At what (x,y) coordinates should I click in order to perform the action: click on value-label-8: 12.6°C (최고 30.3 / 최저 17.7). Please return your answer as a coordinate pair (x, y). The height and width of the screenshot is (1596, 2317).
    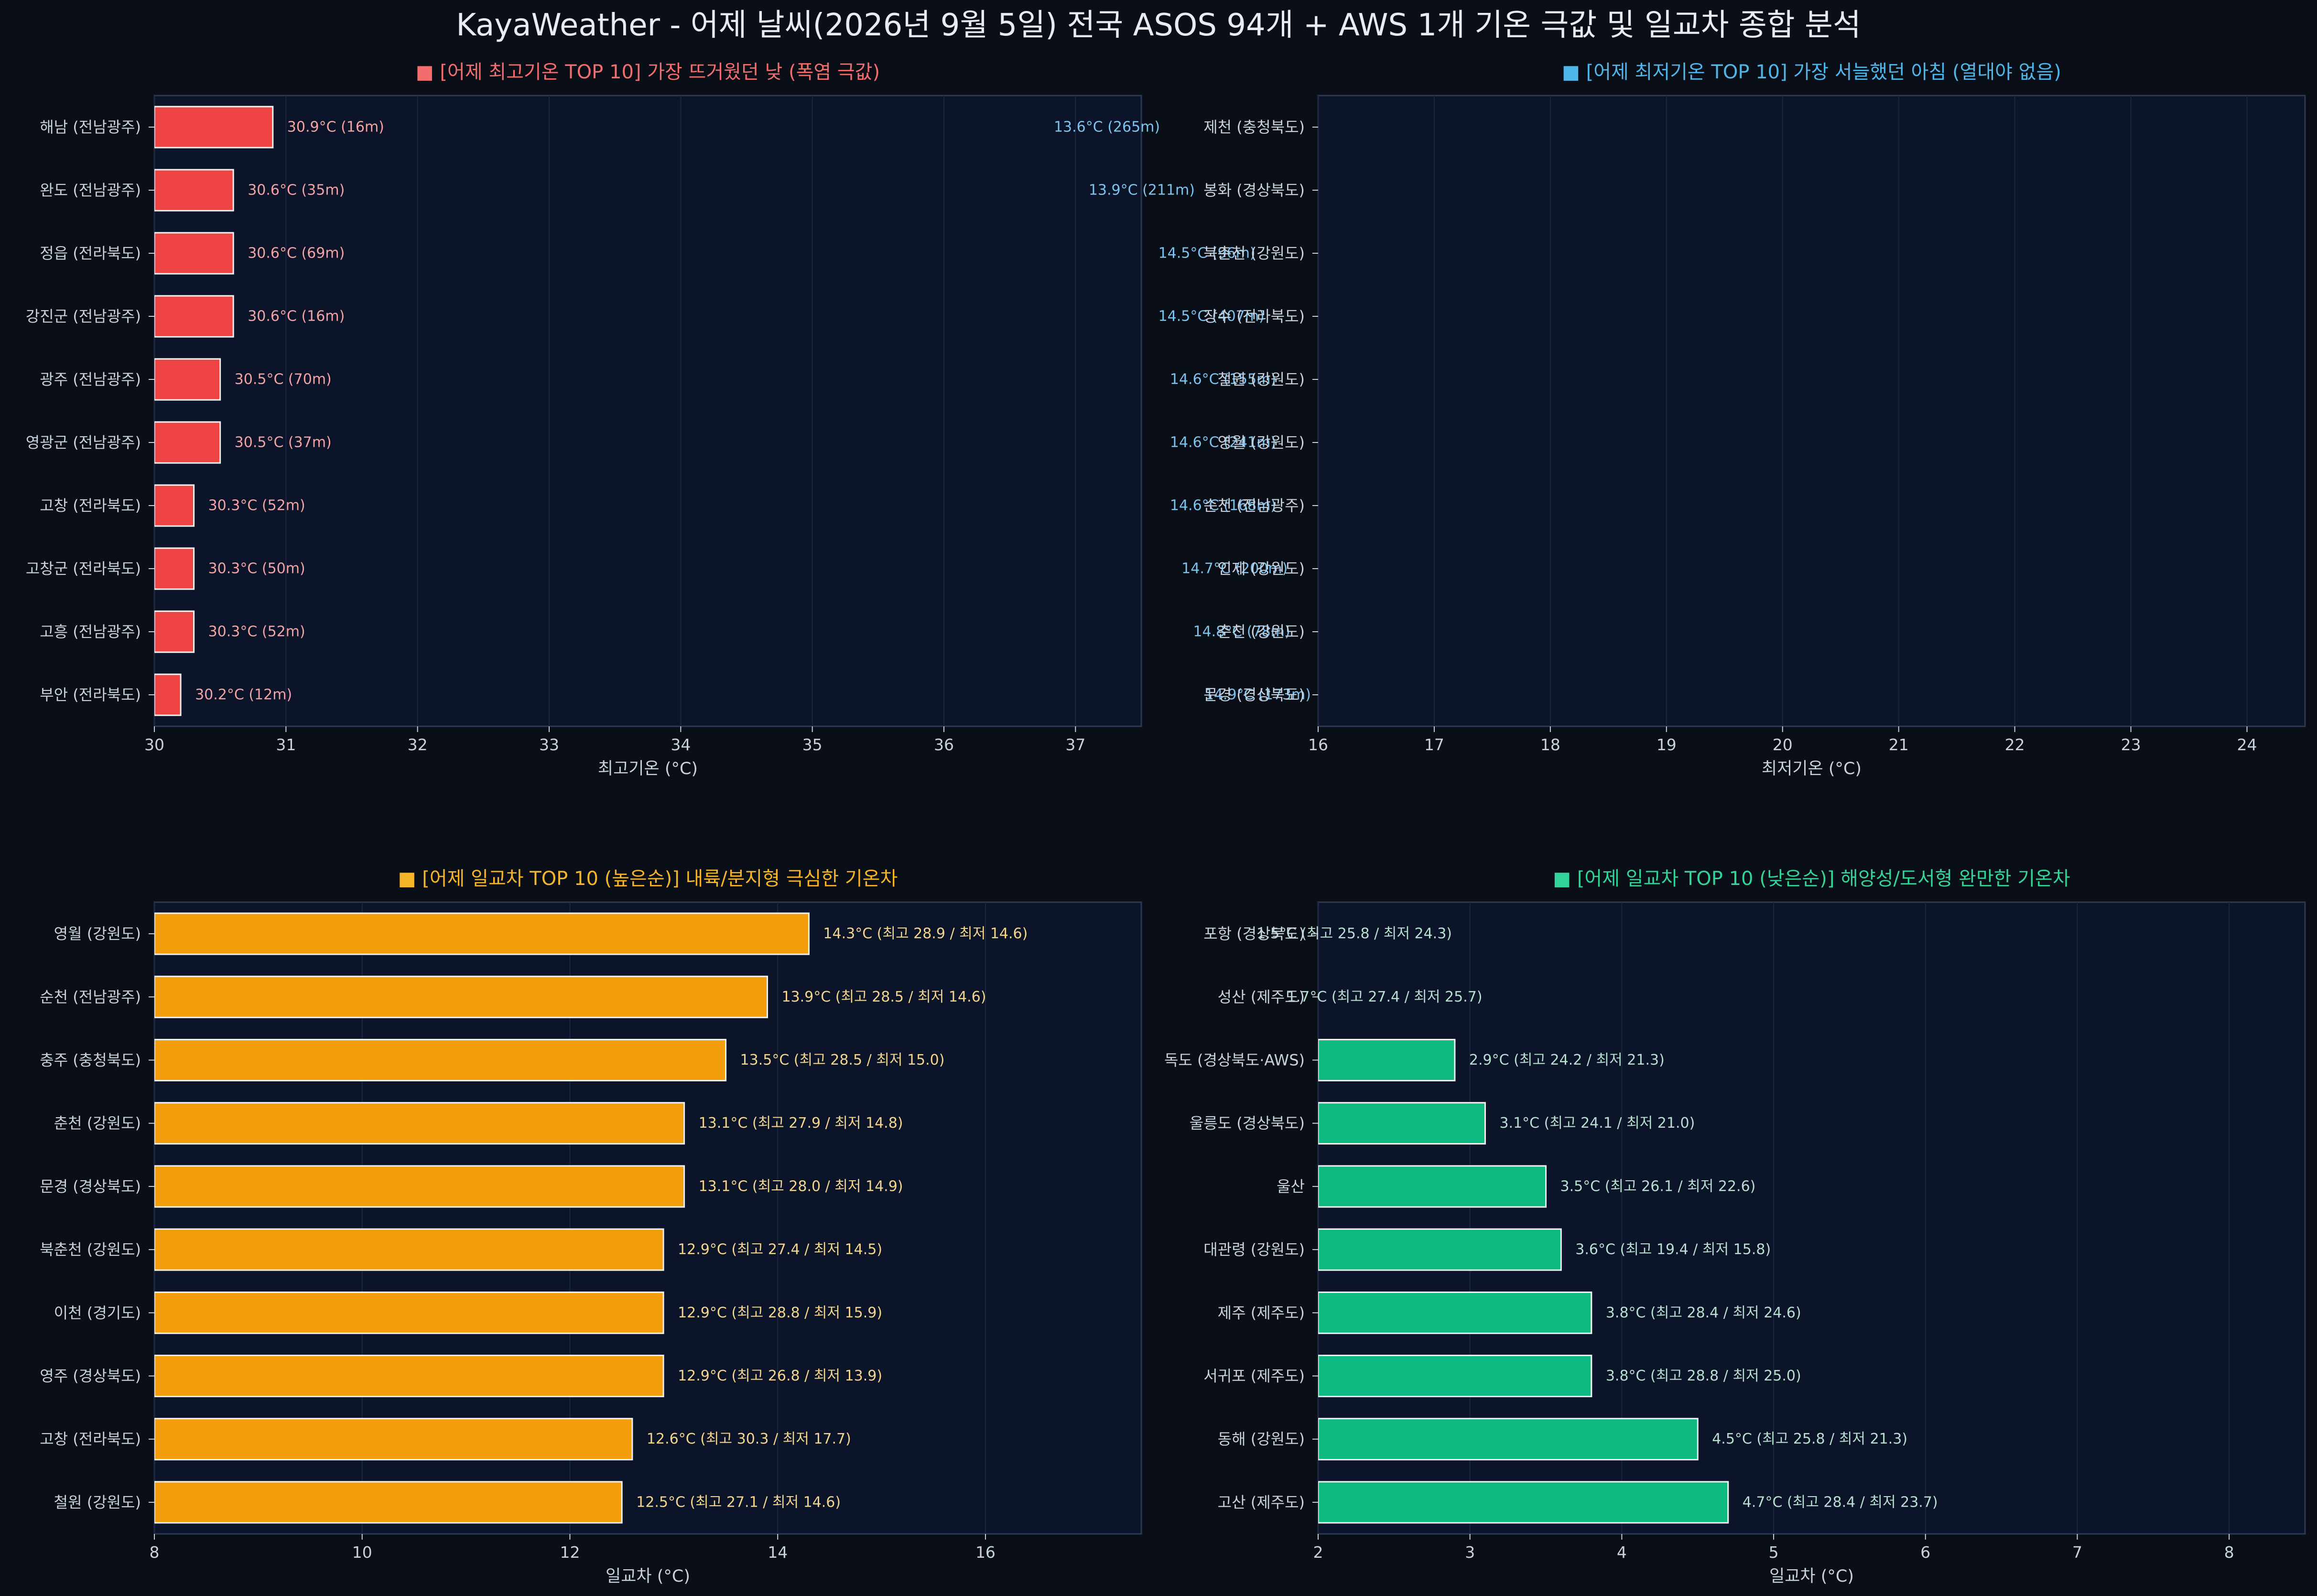
    Looking at the image, I should click on (749, 1439).